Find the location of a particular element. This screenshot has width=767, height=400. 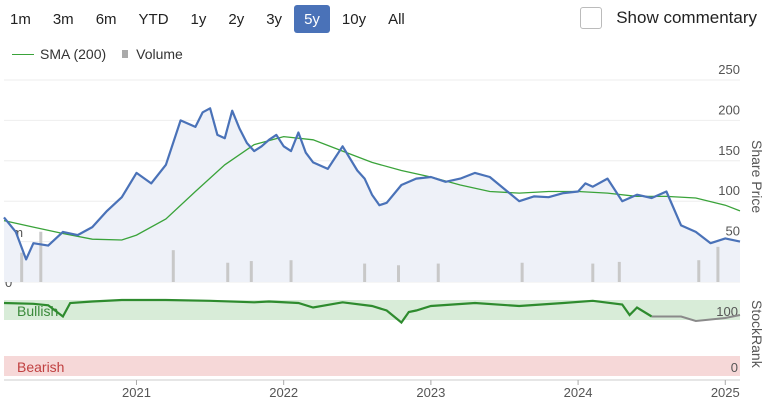

stockrank-tick-top: 100 is located at coordinates (727, 311).